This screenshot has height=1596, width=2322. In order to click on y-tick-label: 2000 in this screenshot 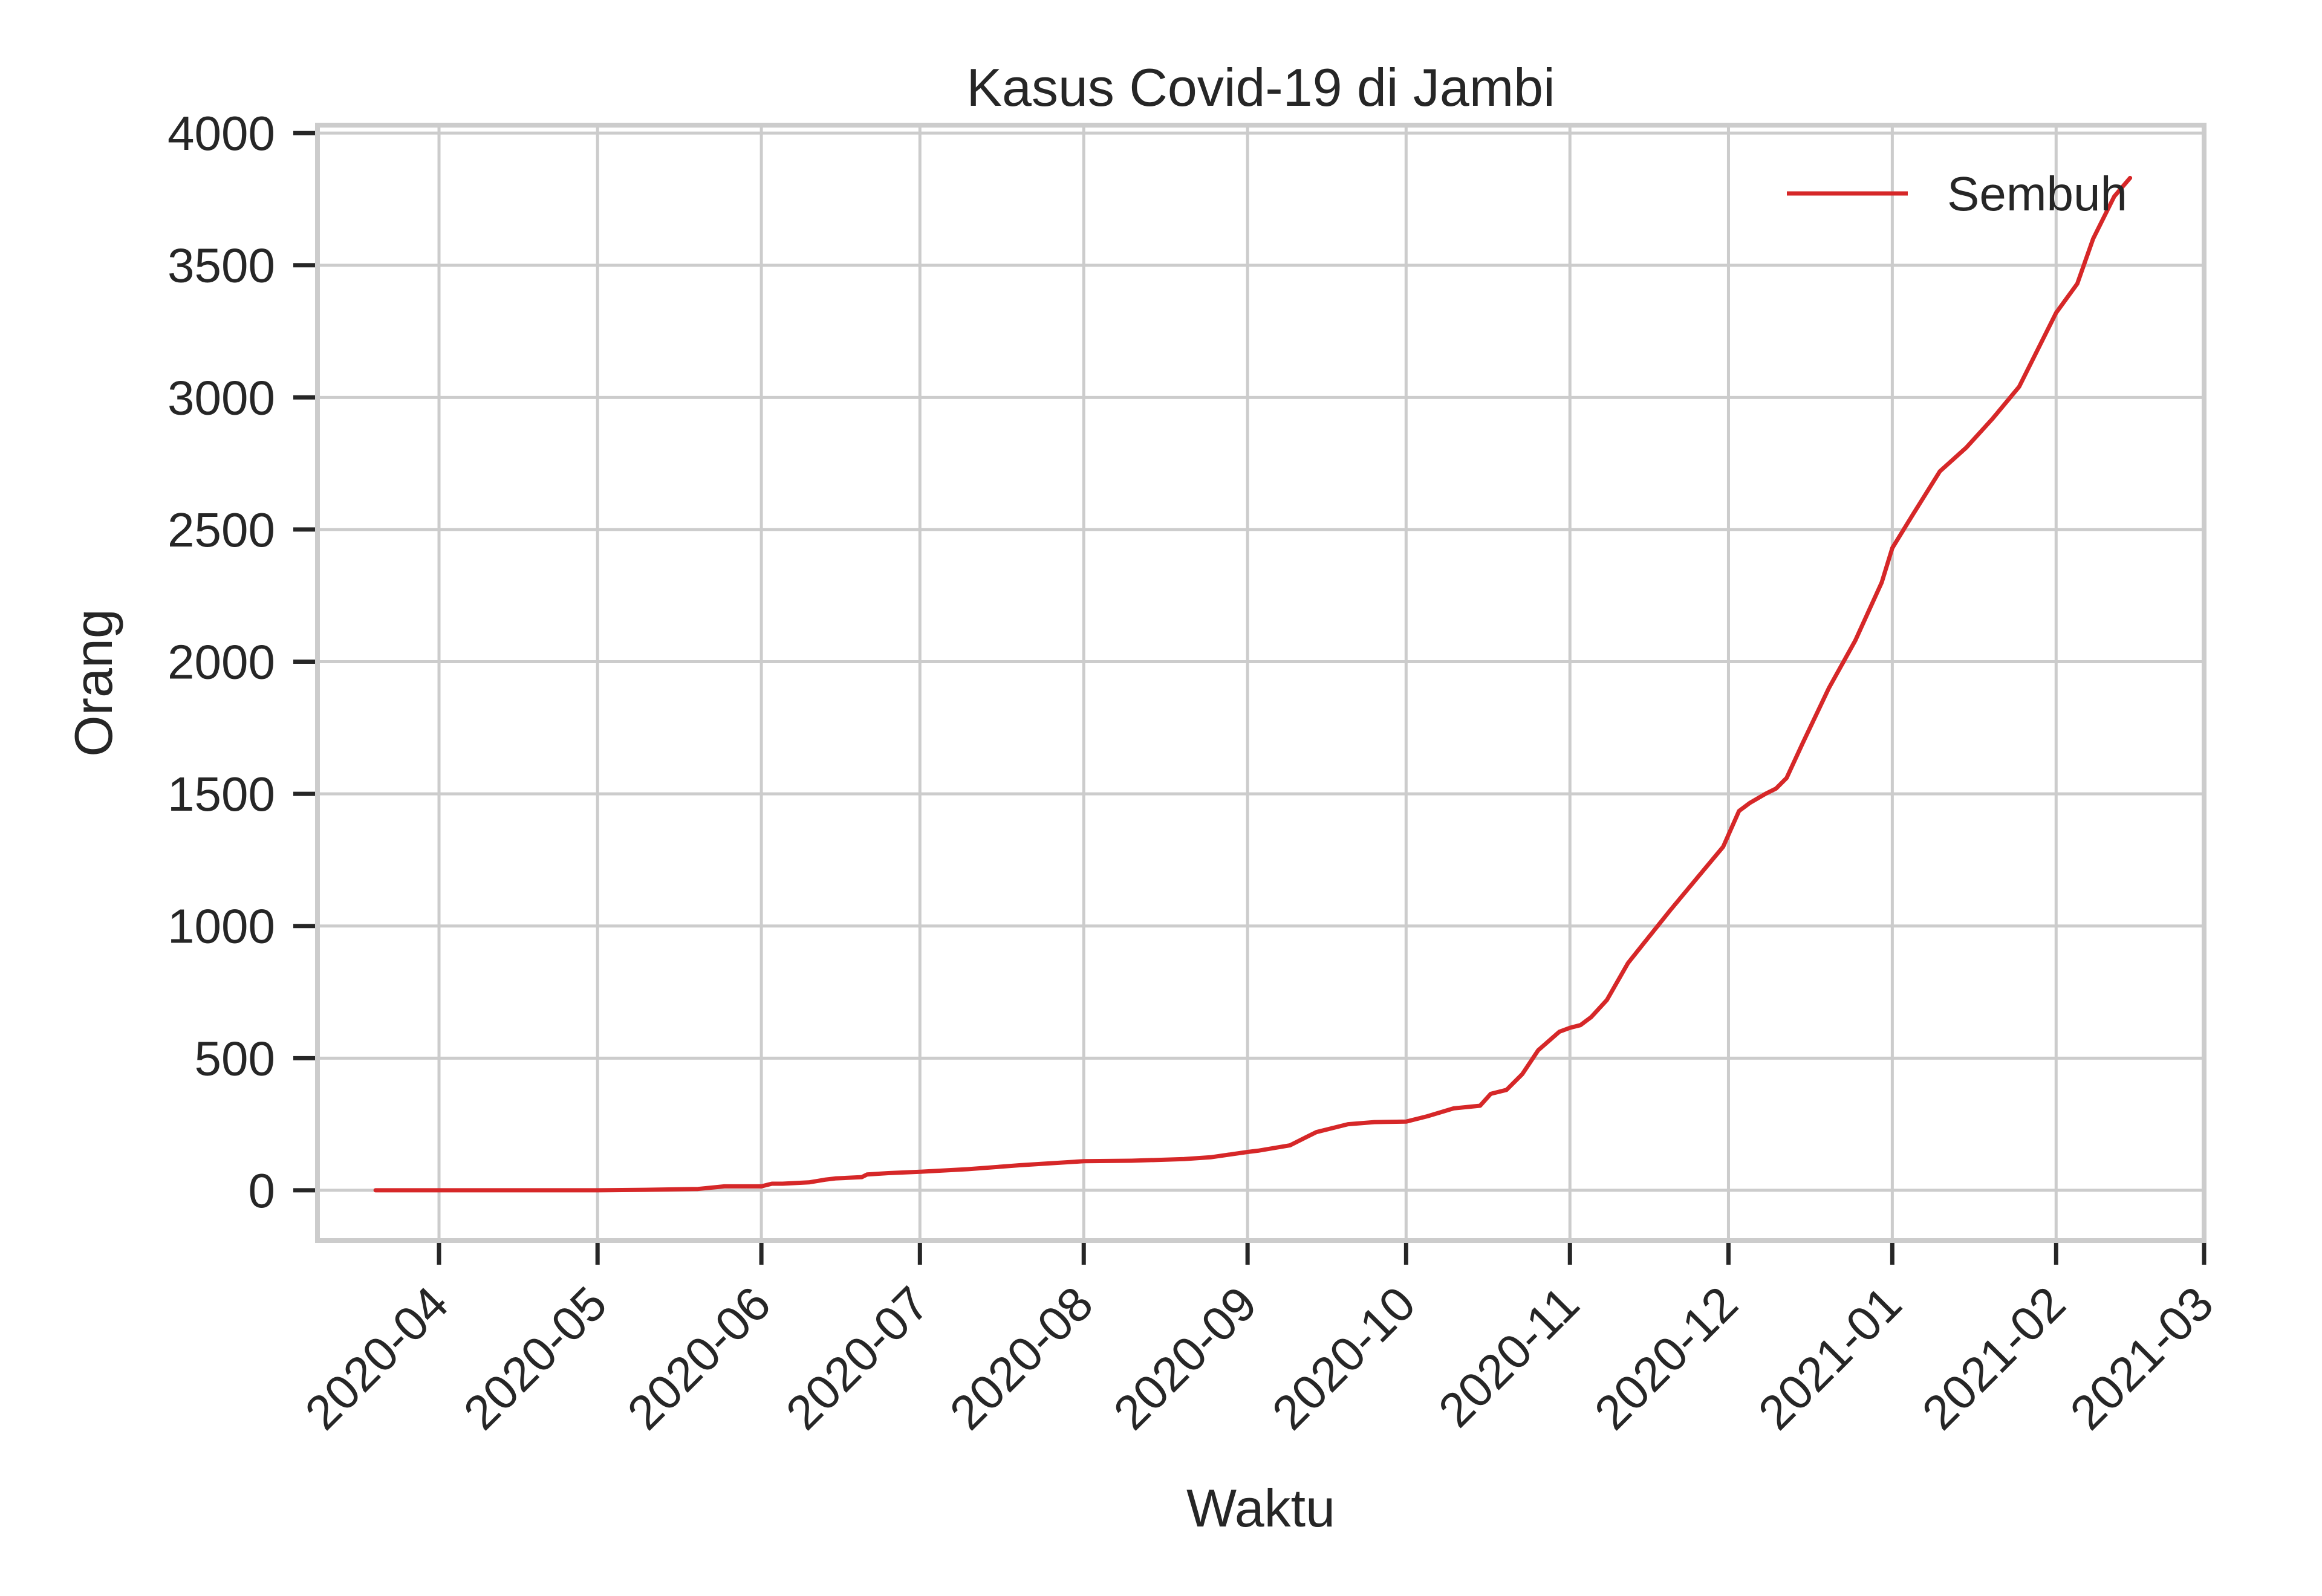, I will do `click(221, 662)`.